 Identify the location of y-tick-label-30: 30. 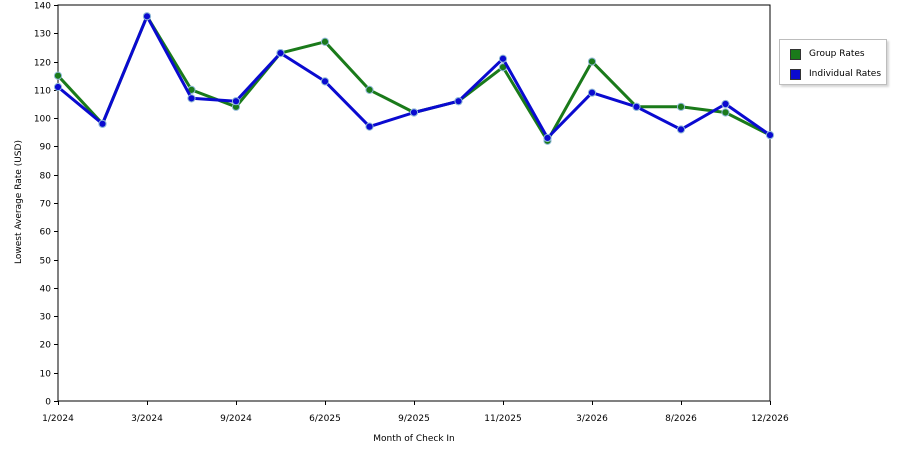
(46, 318).